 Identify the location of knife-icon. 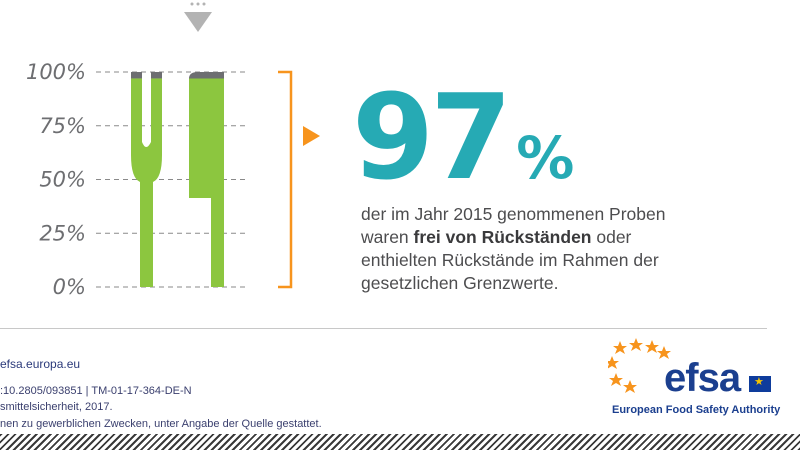
(206, 179).